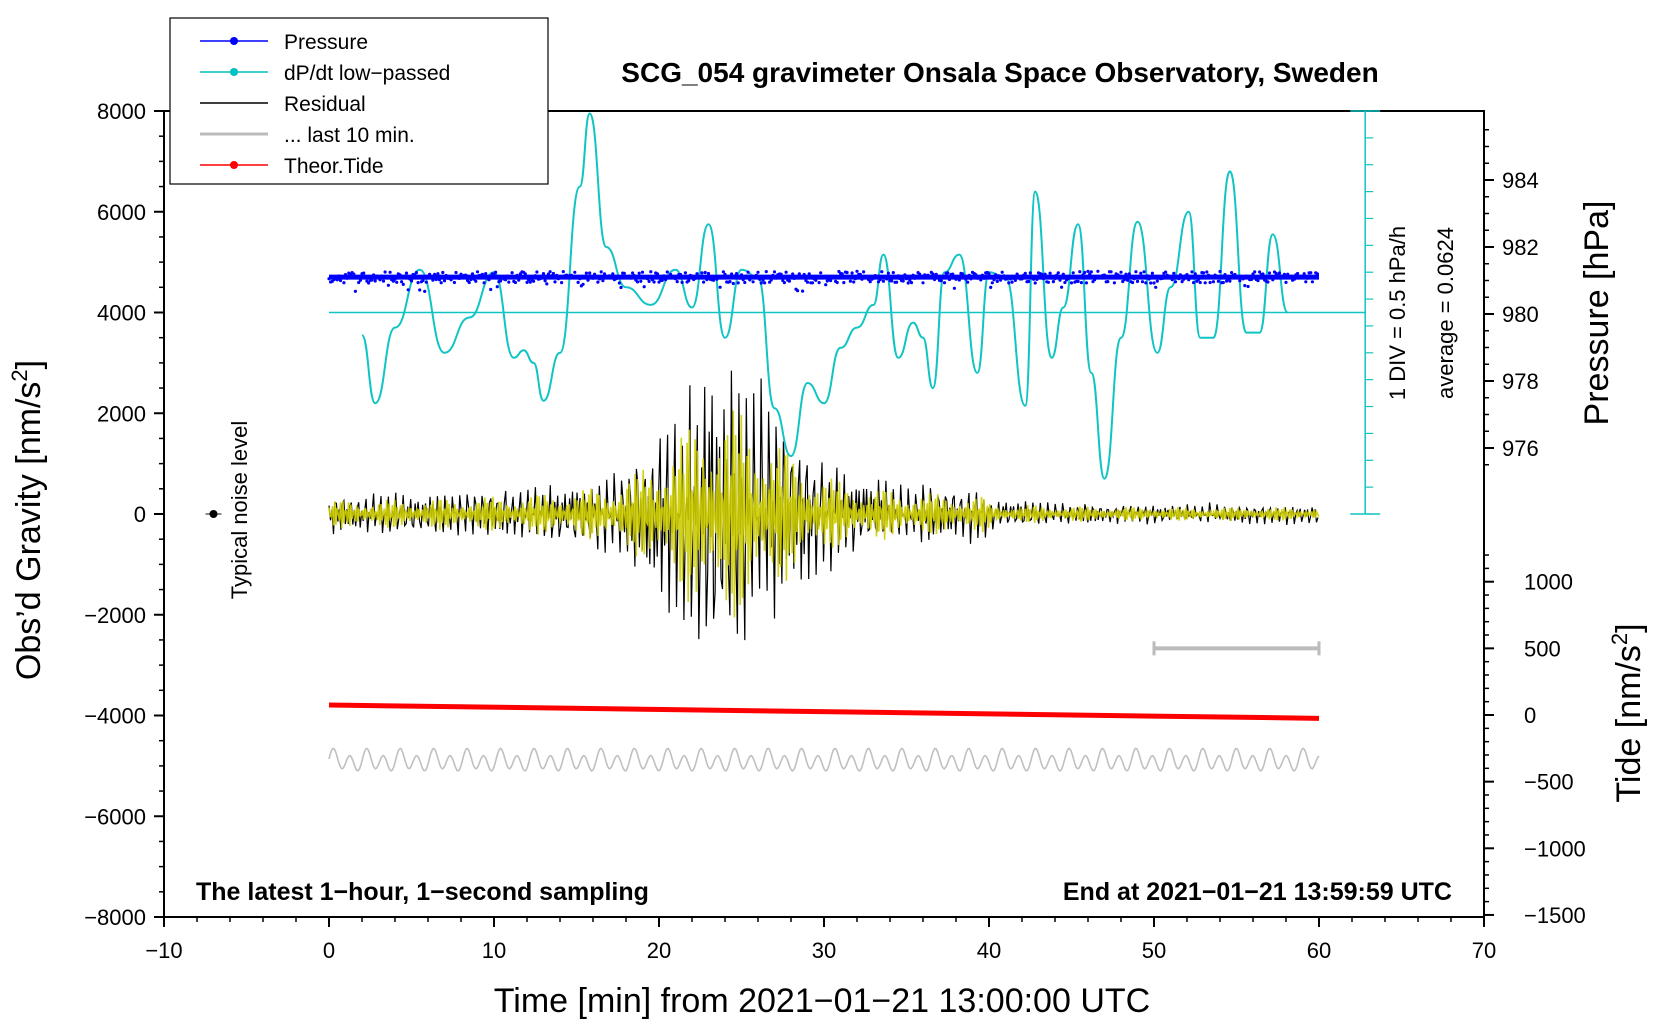 This screenshot has height=1020, width=1660. Describe the element at coordinates (1555, 915) in the screenshot. I see `tide-tick-label: −1500` at that location.